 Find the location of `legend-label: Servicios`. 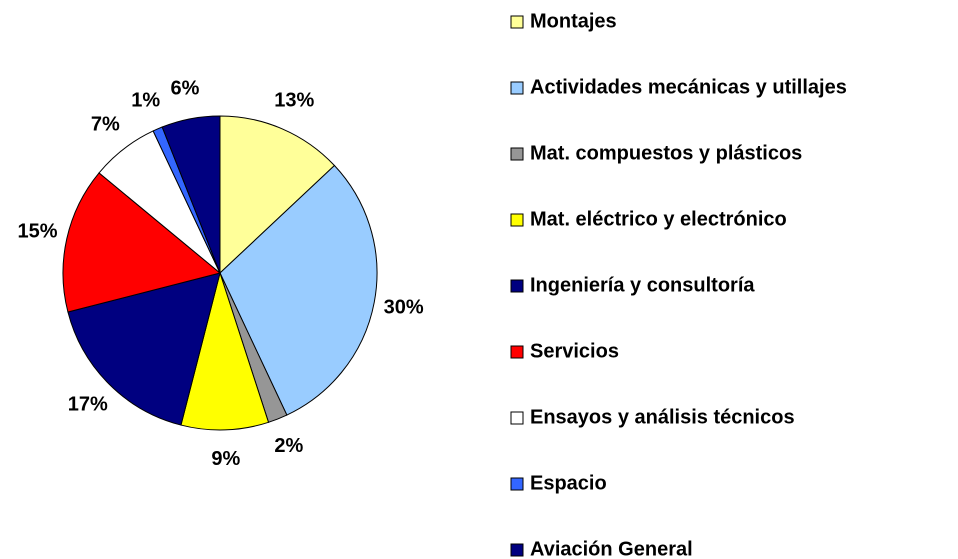

legend-label: Servicios is located at coordinates (574, 351).